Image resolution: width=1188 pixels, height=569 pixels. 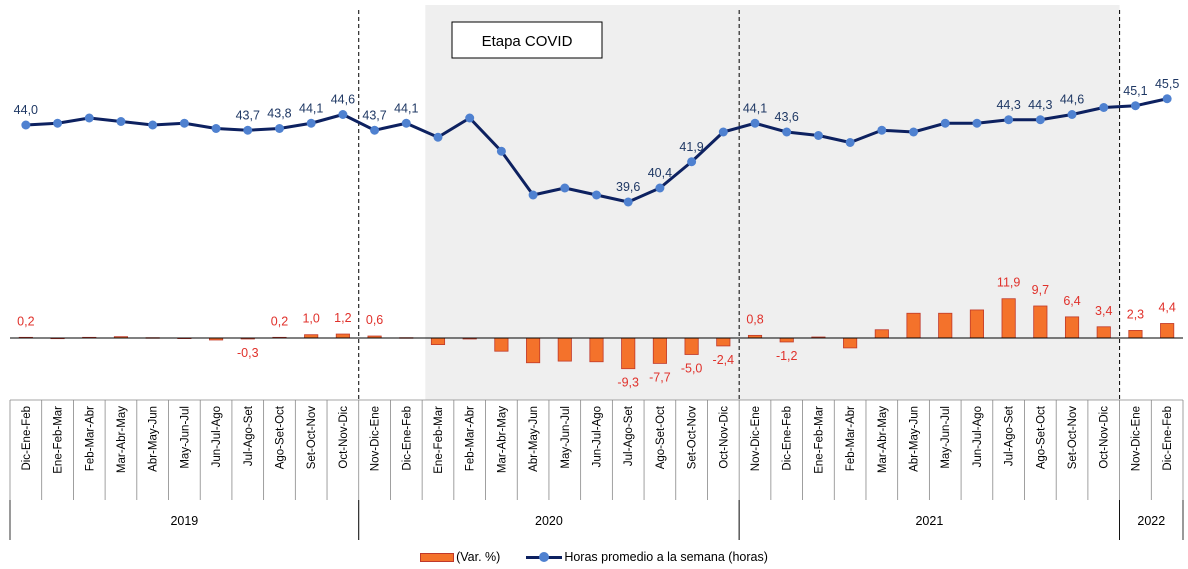 What do you see at coordinates (691, 147) in the screenshot?
I see `line-data-label: 41,9` at bounding box center [691, 147].